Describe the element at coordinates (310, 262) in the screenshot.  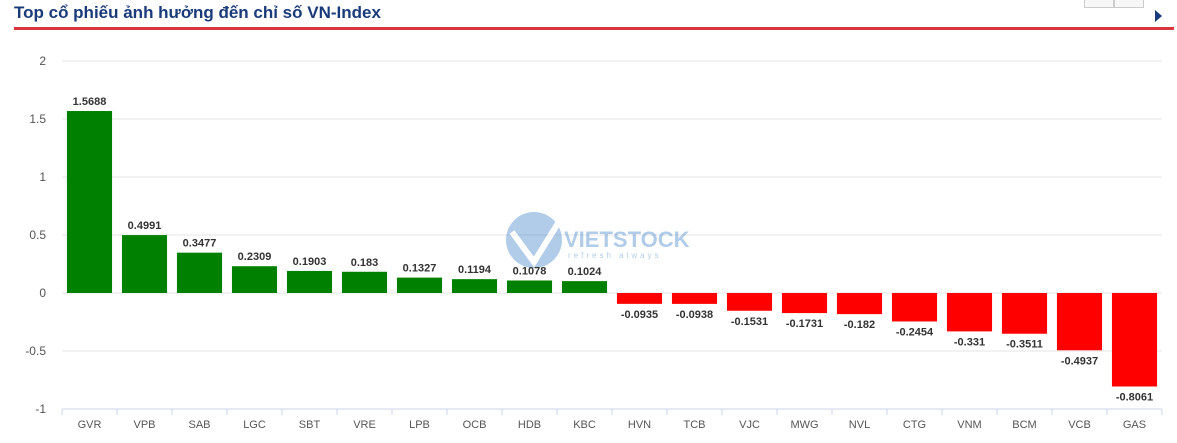
I see `data-label: 0.1903` at that location.